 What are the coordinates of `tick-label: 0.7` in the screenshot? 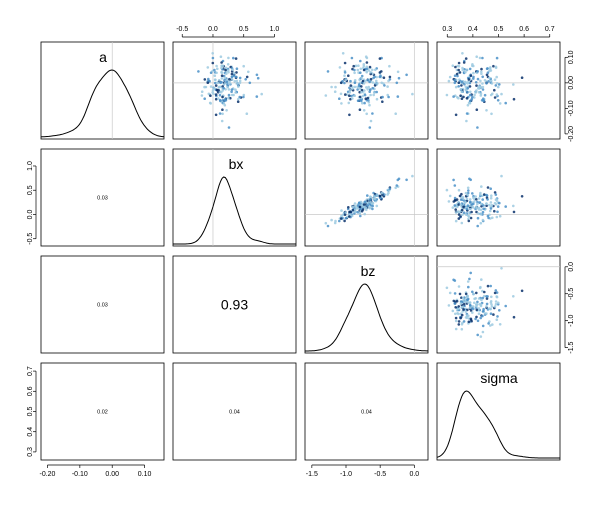 It's located at (30, 371).